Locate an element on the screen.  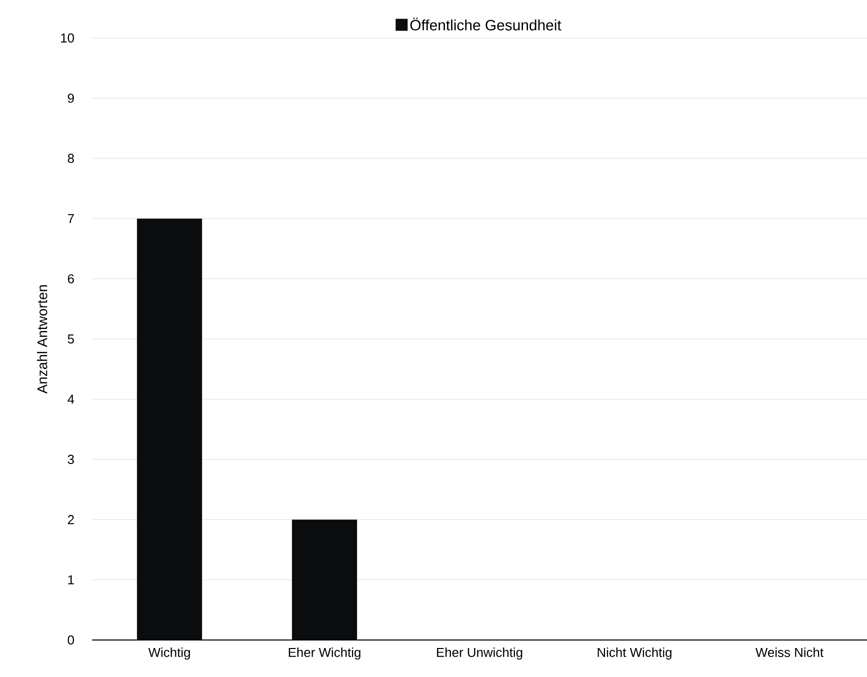
x-tick-label: Nicht Wichtig is located at coordinates (635, 654).